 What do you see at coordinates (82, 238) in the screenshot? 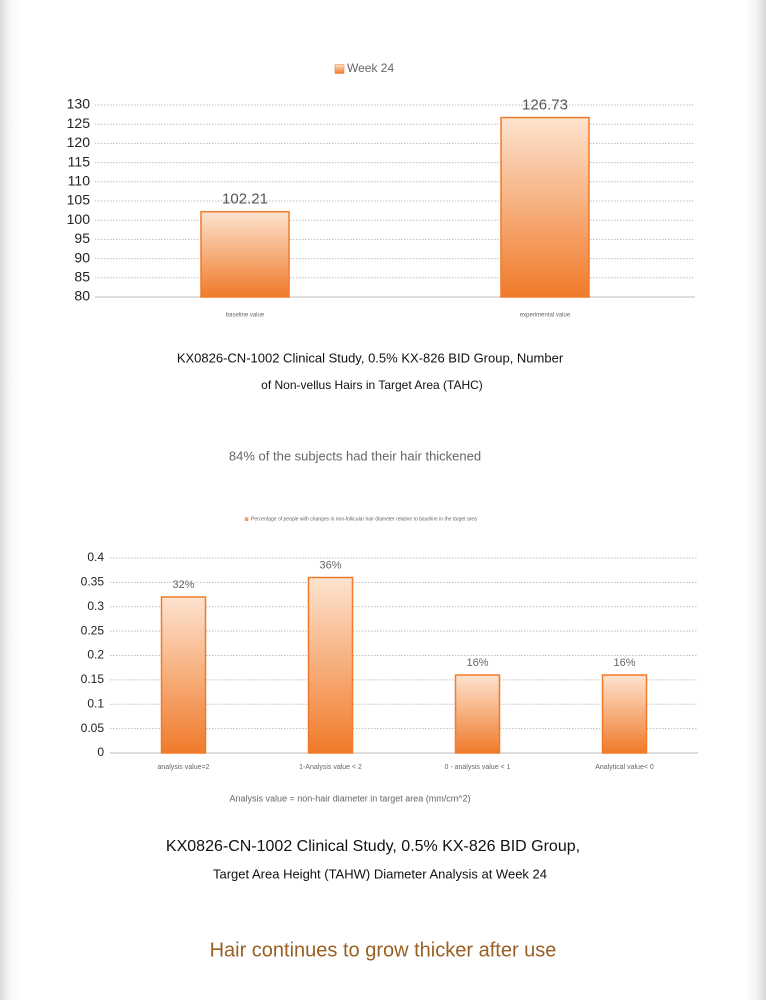
I see `y-tick-label: 95` at bounding box center [82, 238].